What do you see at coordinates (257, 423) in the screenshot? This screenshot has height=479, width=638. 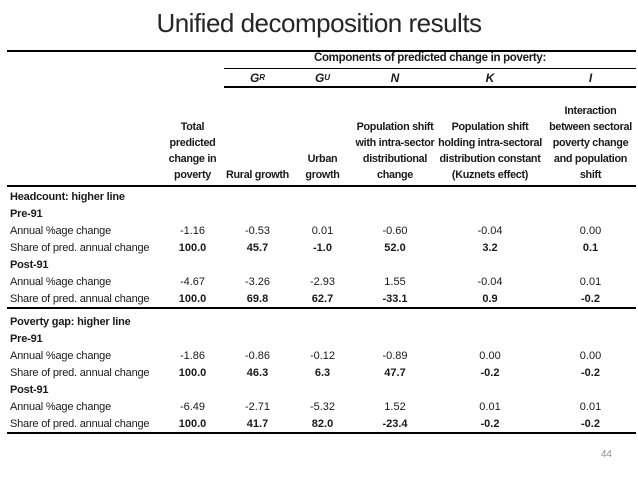 I see `cell-value: 41.7` at bounding box center [257, 423].